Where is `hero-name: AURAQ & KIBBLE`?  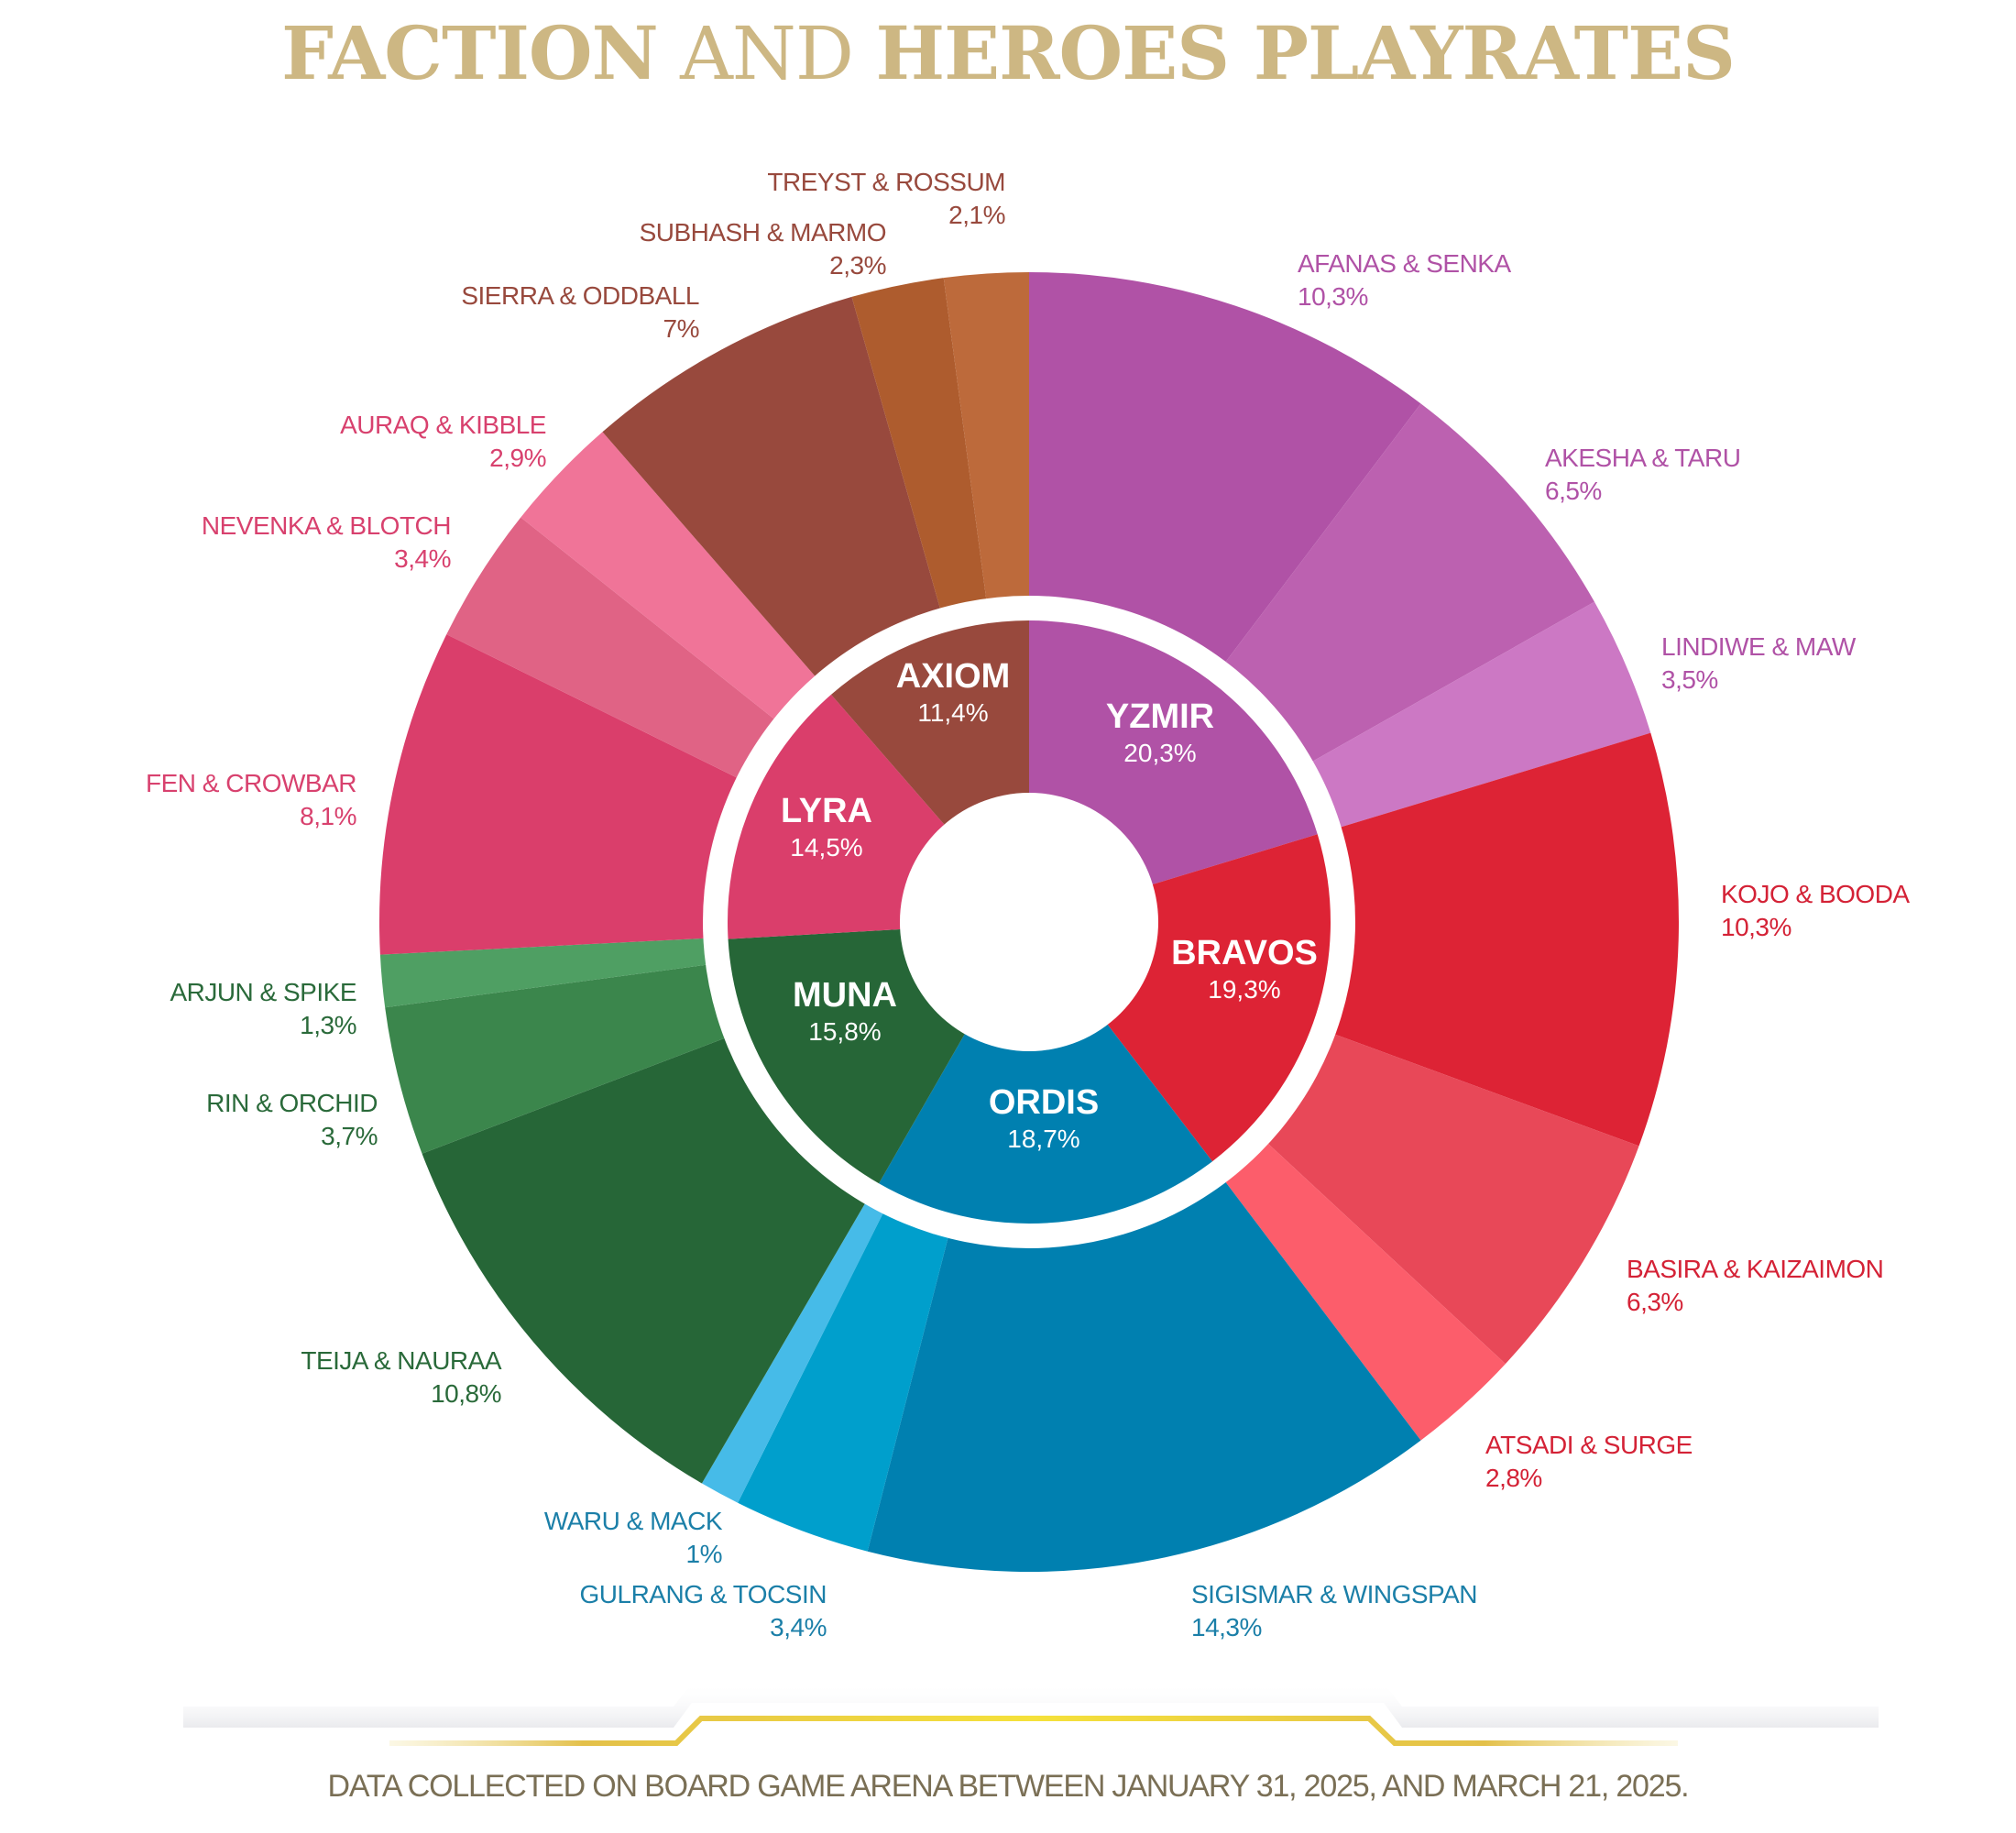 hero-name: AURAQ & KIBBLE is located at coordinates (443, 425).